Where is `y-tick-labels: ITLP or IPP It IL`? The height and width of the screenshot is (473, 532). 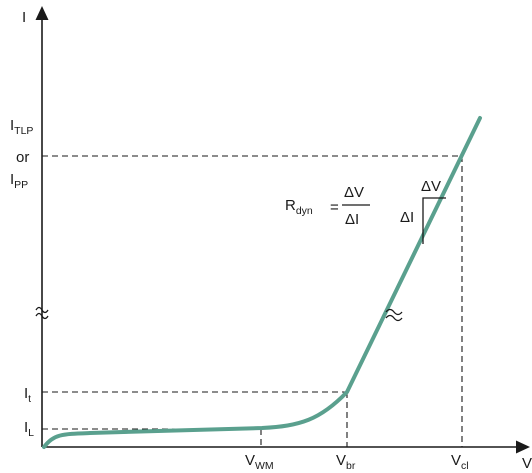 y-tick-labels: ITLP or IPP It IL is located at coordinates (22, 278).